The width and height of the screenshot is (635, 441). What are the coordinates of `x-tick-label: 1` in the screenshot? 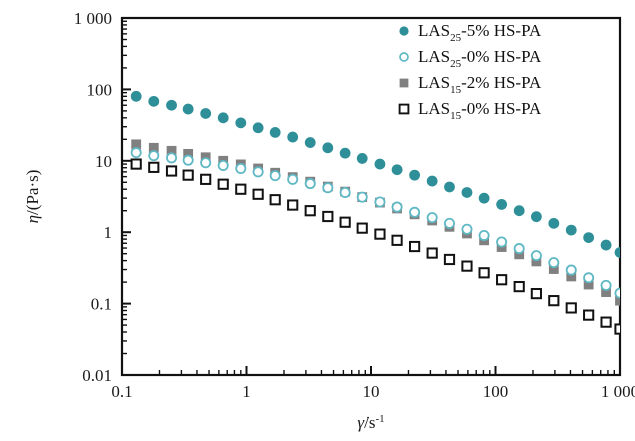 It's located at (246, 391).